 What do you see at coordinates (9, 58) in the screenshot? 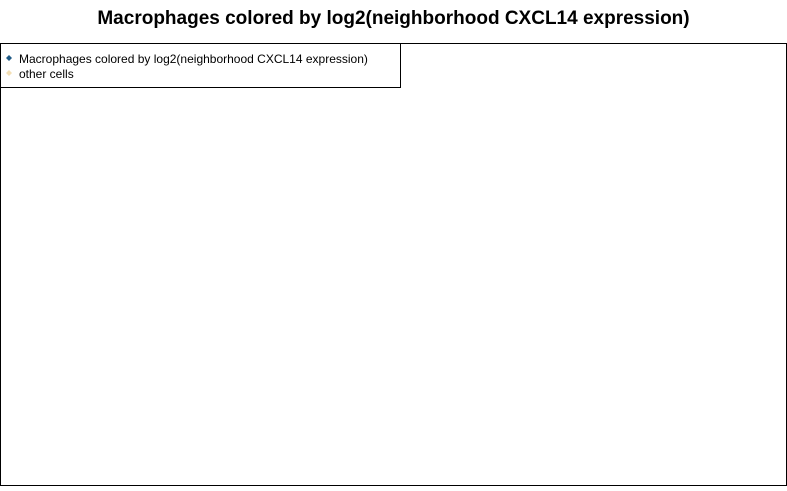
I see `legend-marker-macrophages` at bounding box center [9, 58].